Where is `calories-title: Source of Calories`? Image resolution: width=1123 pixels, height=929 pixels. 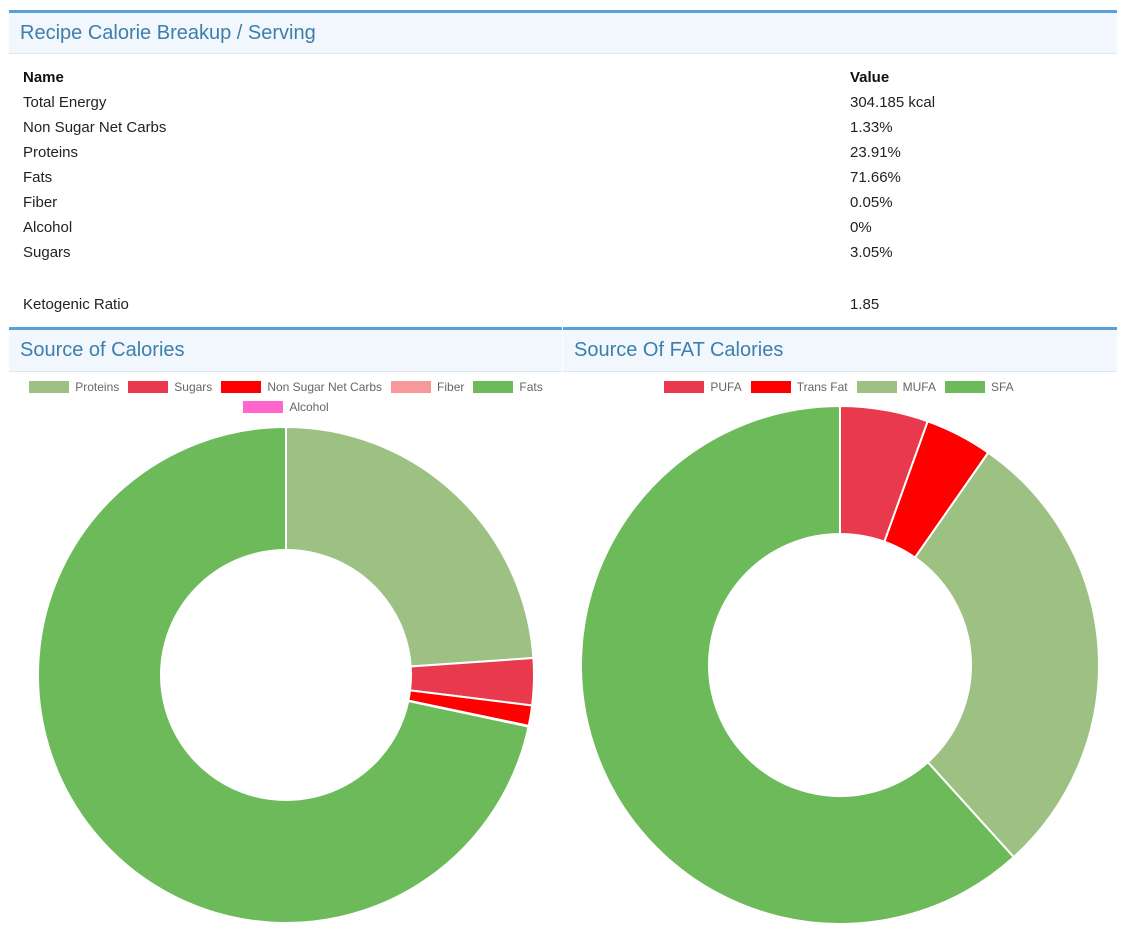
calories-title: Source of Calories is located at coordinates (102, 350).